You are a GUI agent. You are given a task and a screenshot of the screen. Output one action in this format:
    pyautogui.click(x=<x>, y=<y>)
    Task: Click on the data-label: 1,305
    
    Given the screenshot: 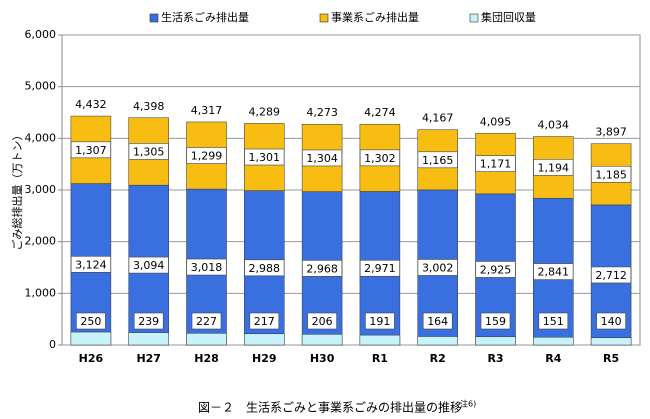 What is the action you would take?
    pyautogui.click(x=149, y=151)
    